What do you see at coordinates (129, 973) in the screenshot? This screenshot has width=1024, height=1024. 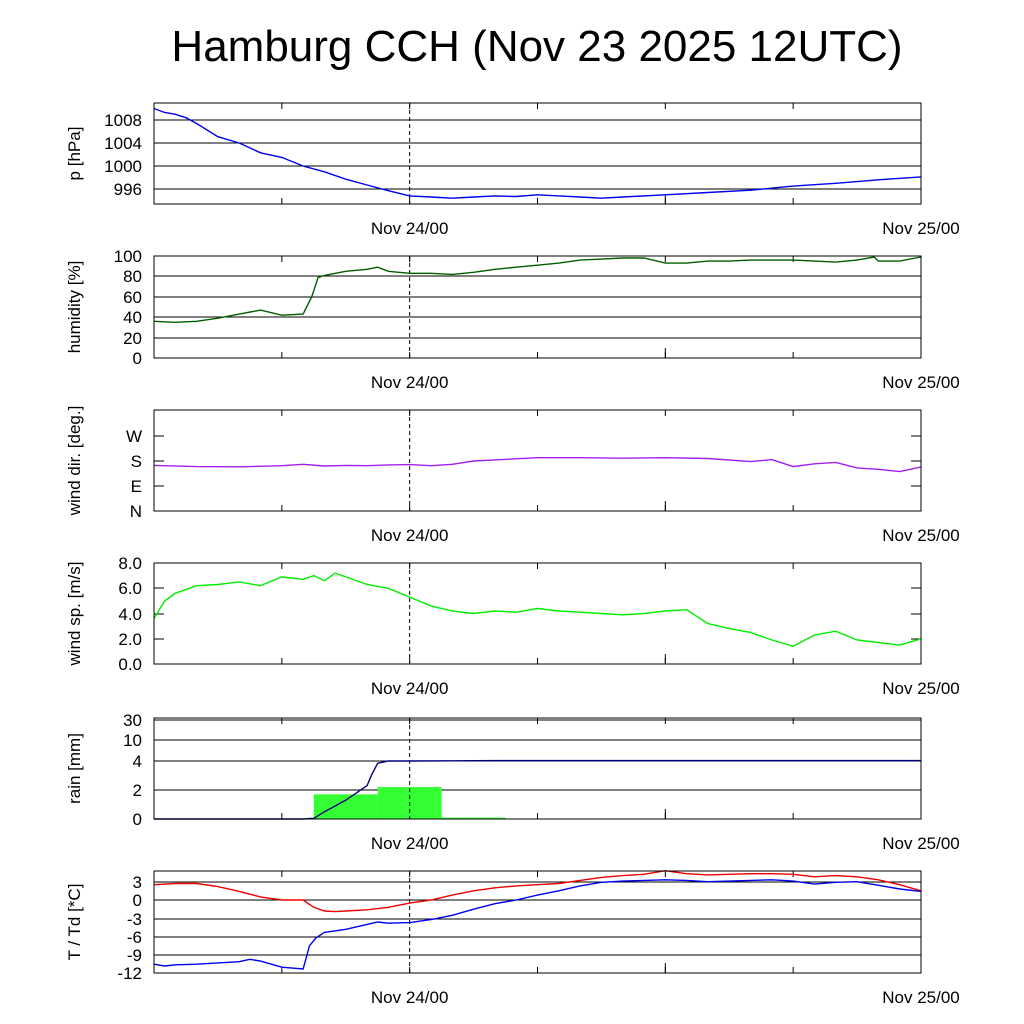 I see `panel-6-ytick-label: -12` at bounding box center [129, 973].